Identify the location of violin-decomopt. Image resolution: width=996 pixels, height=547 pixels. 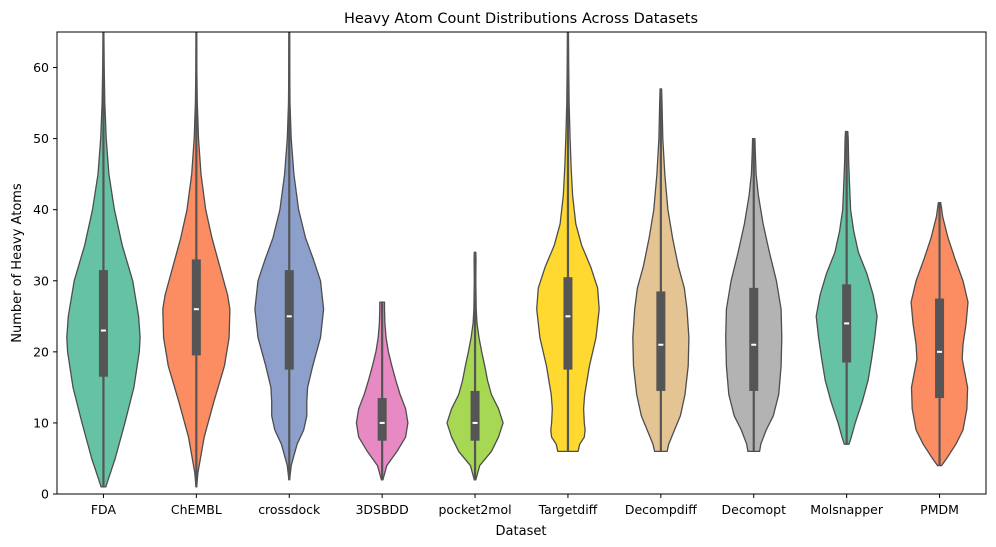
(754, 295).